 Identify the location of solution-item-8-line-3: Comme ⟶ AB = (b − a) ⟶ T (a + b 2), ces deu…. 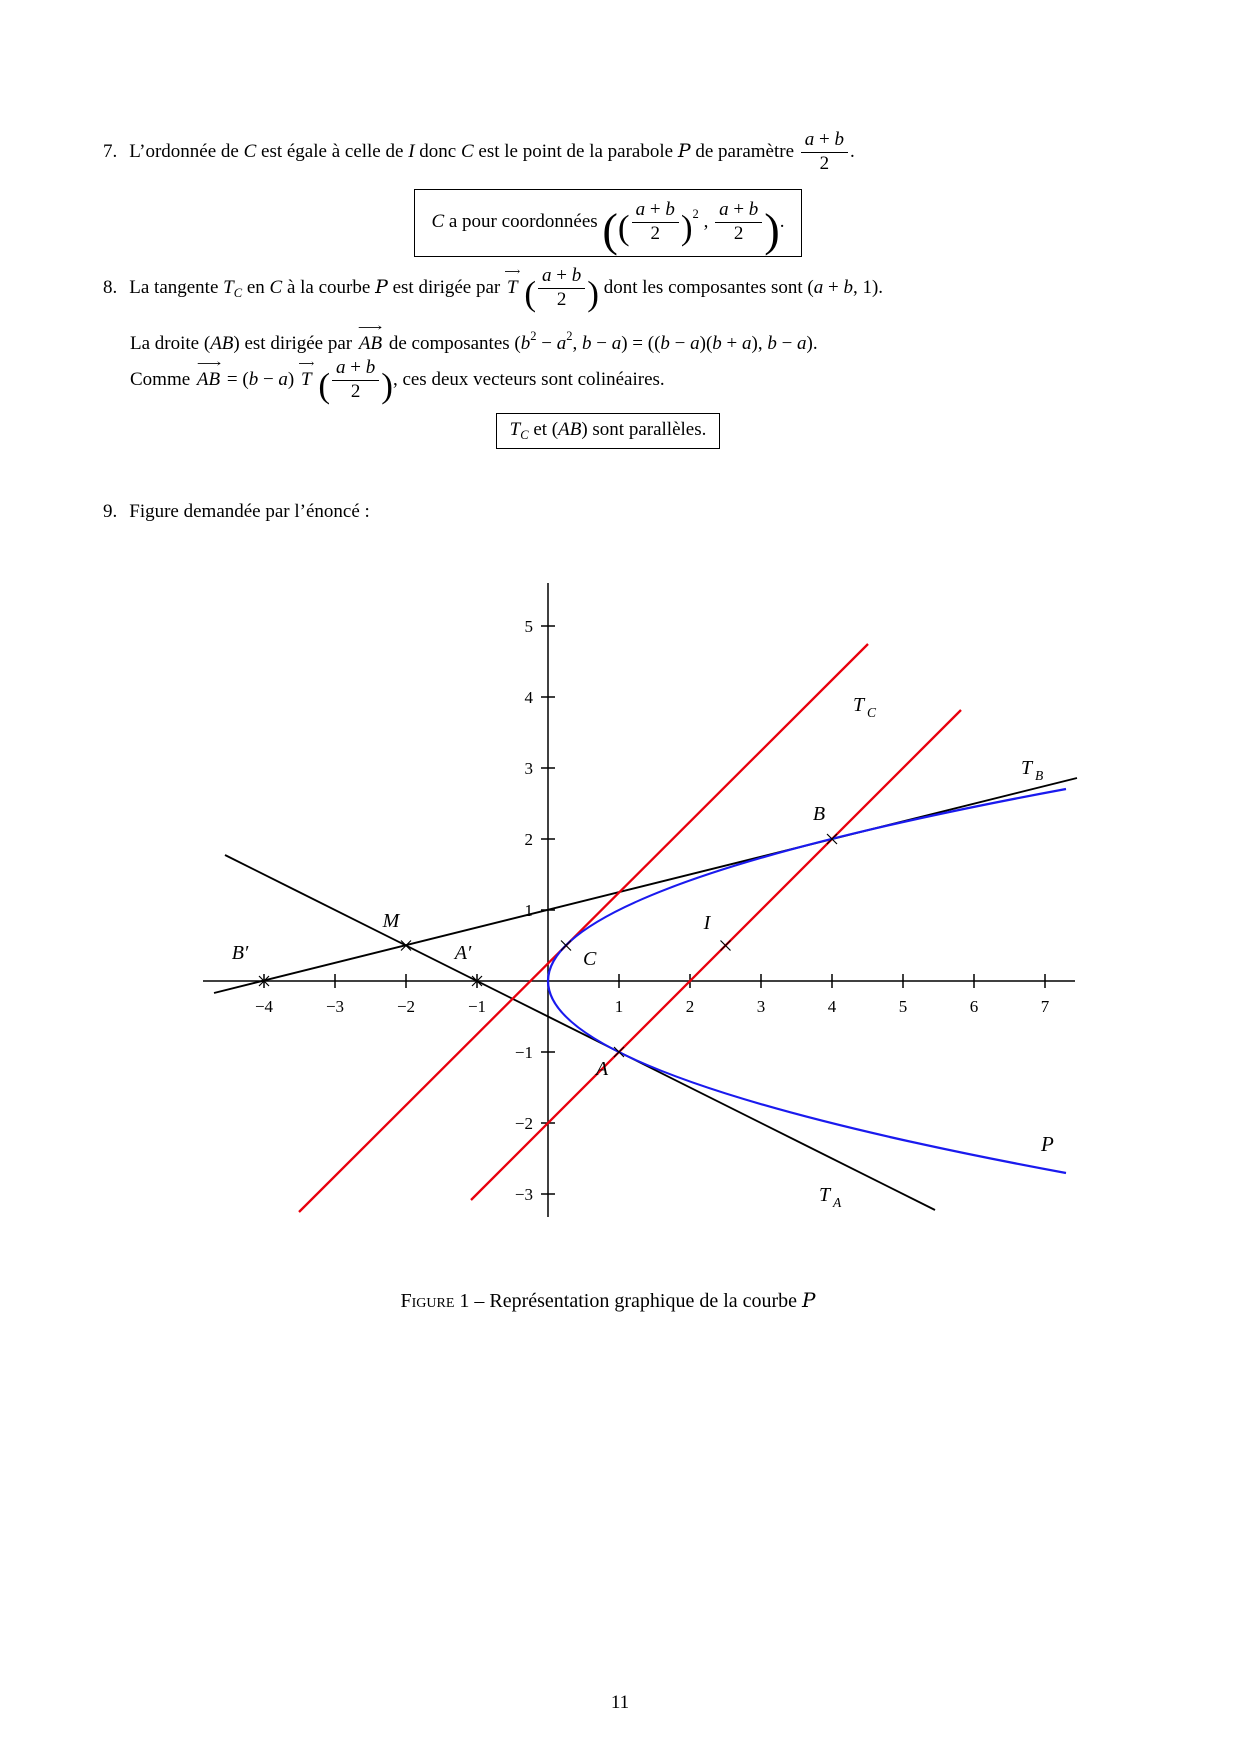
(397, 381).